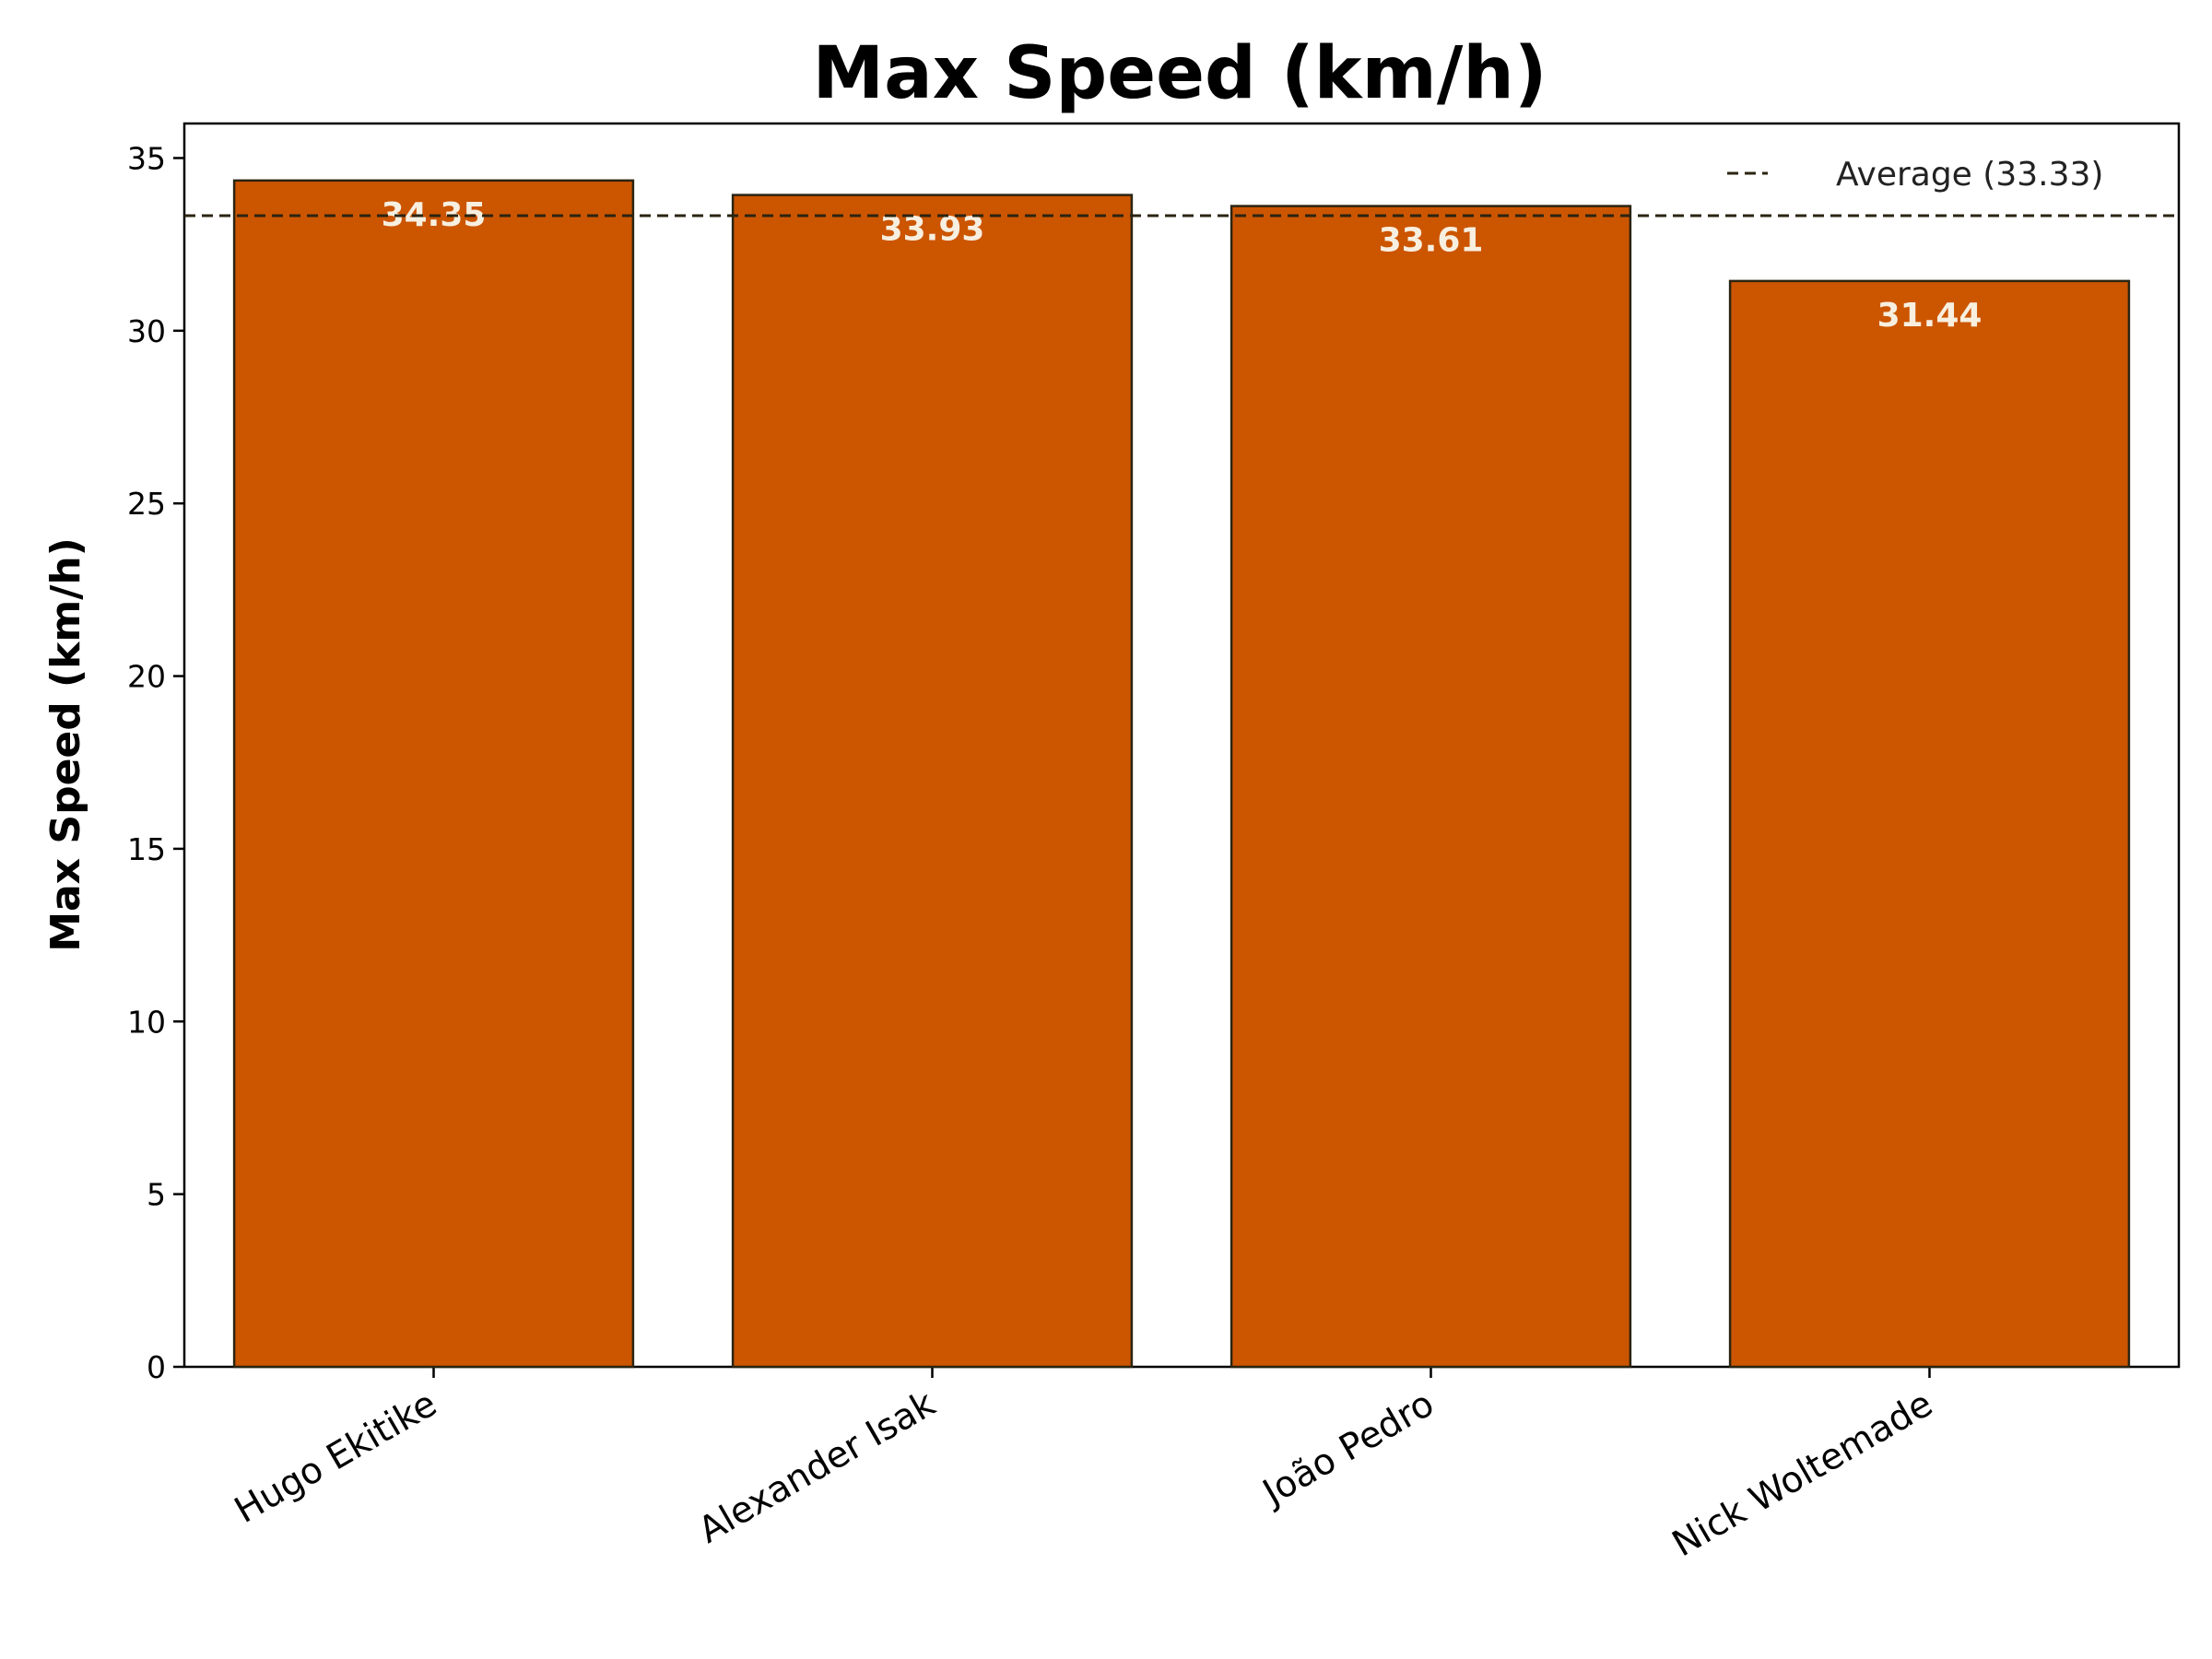 This screenshot has width=2212, height=1659. I want to click on y-tick-label: 35, so click(146, 158).